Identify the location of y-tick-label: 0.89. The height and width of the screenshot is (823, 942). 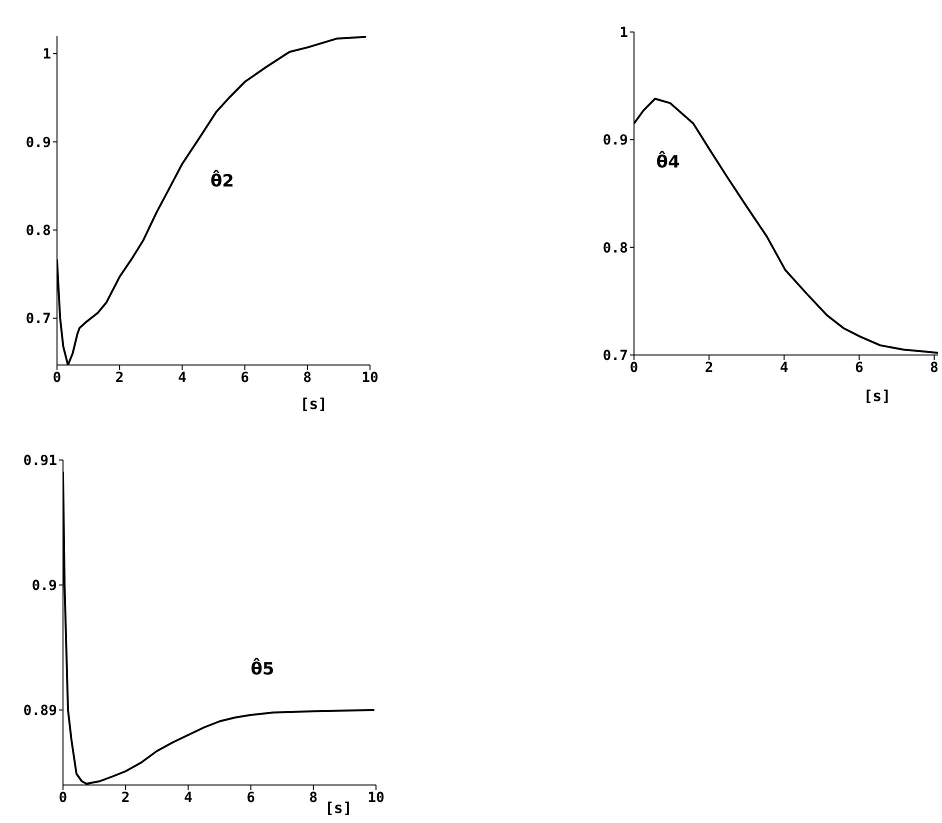
(40, 710).